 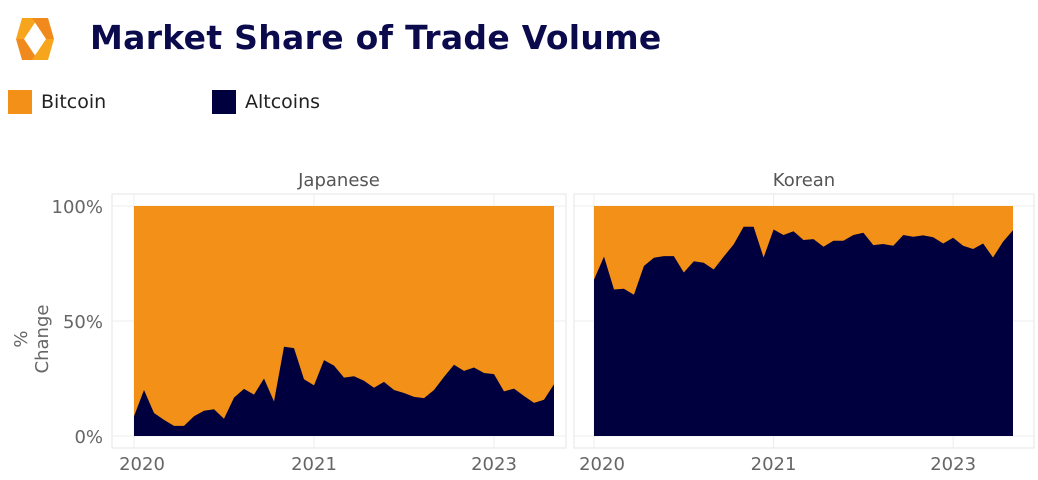 I want to click on altcoins-area-japanese, so click(x=344, y=391).